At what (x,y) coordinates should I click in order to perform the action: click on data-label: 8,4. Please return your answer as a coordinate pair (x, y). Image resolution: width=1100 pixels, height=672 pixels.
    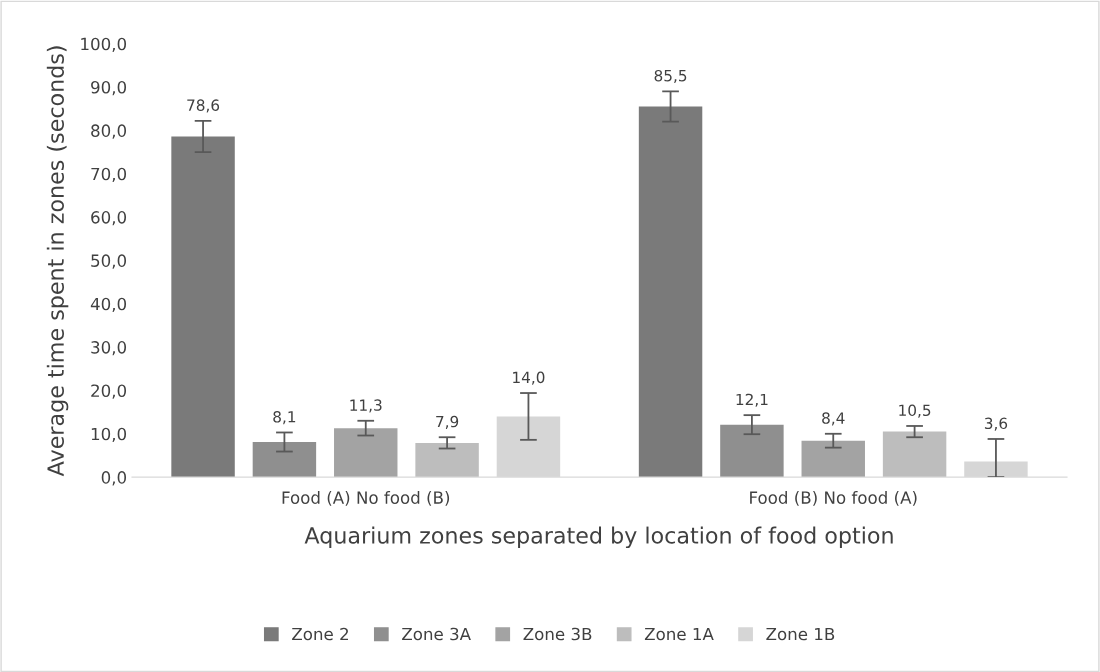
    Looking at the image, I should click on (833, 419).